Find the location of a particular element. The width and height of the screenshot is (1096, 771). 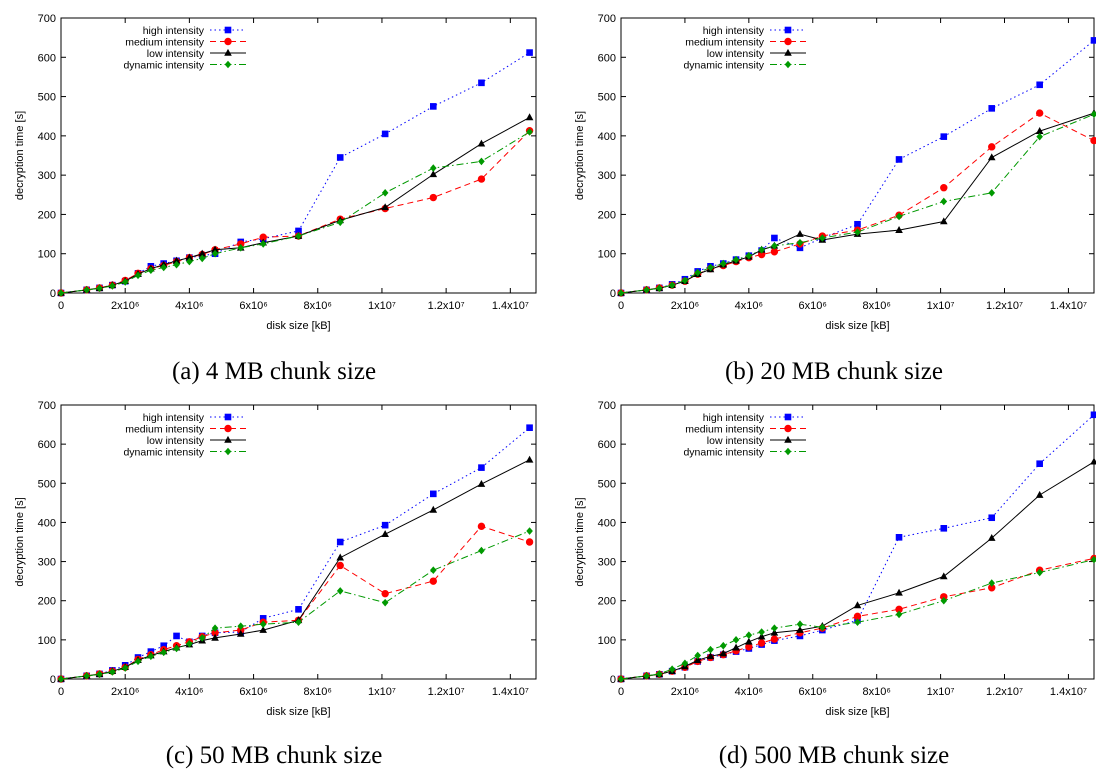

y-tick-label: 700 is located at coordinates (47, 406).